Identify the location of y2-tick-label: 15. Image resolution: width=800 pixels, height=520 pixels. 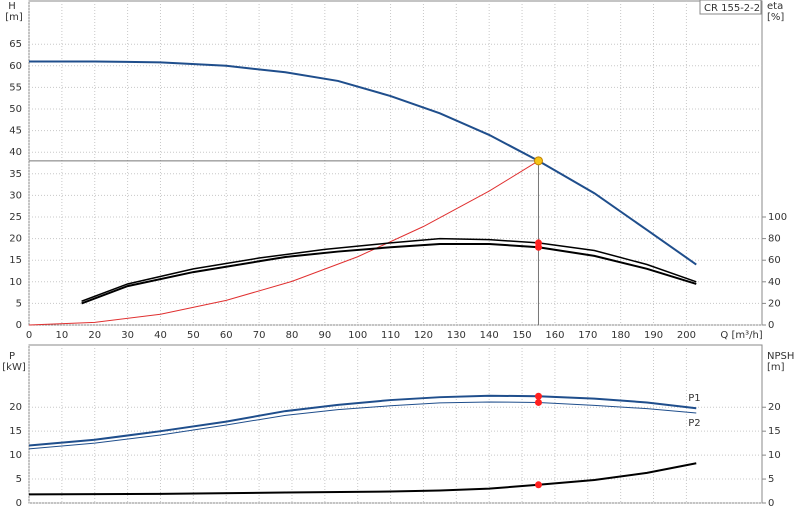
(774, 431).